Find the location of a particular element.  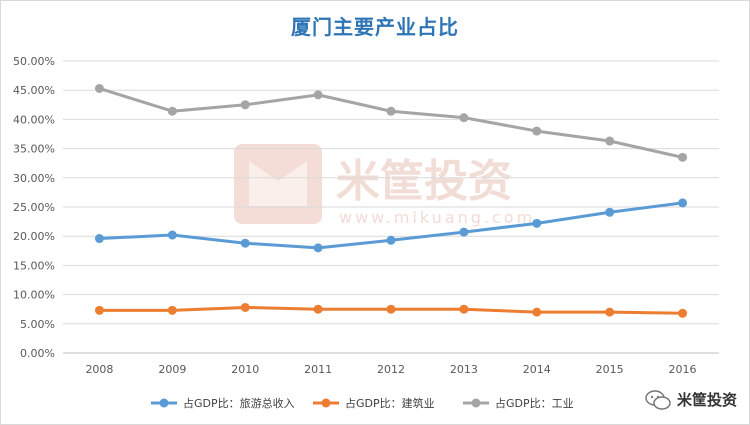

watermark-text: 米筐投资 is located at coordinates (424, 181).